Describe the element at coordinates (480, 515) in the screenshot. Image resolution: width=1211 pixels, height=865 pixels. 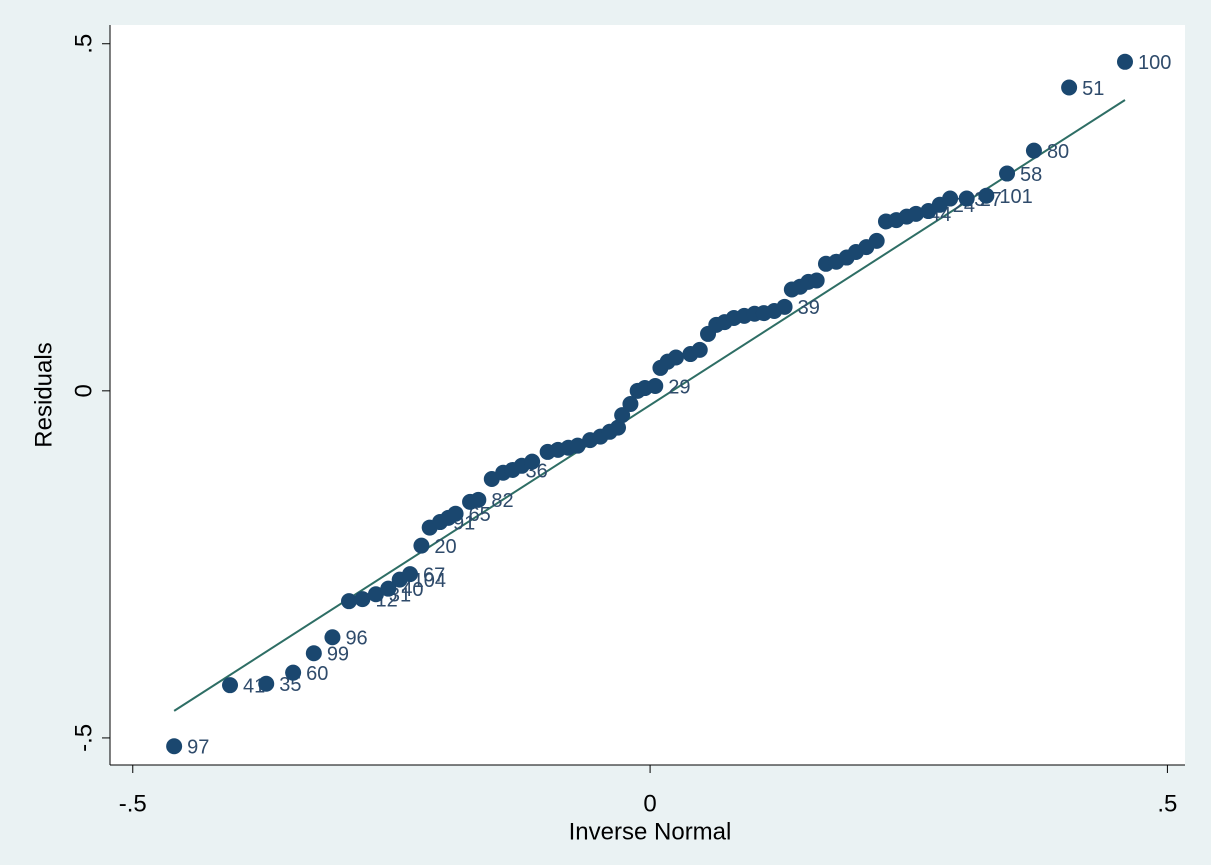
I see `point-label: 65` at that location.